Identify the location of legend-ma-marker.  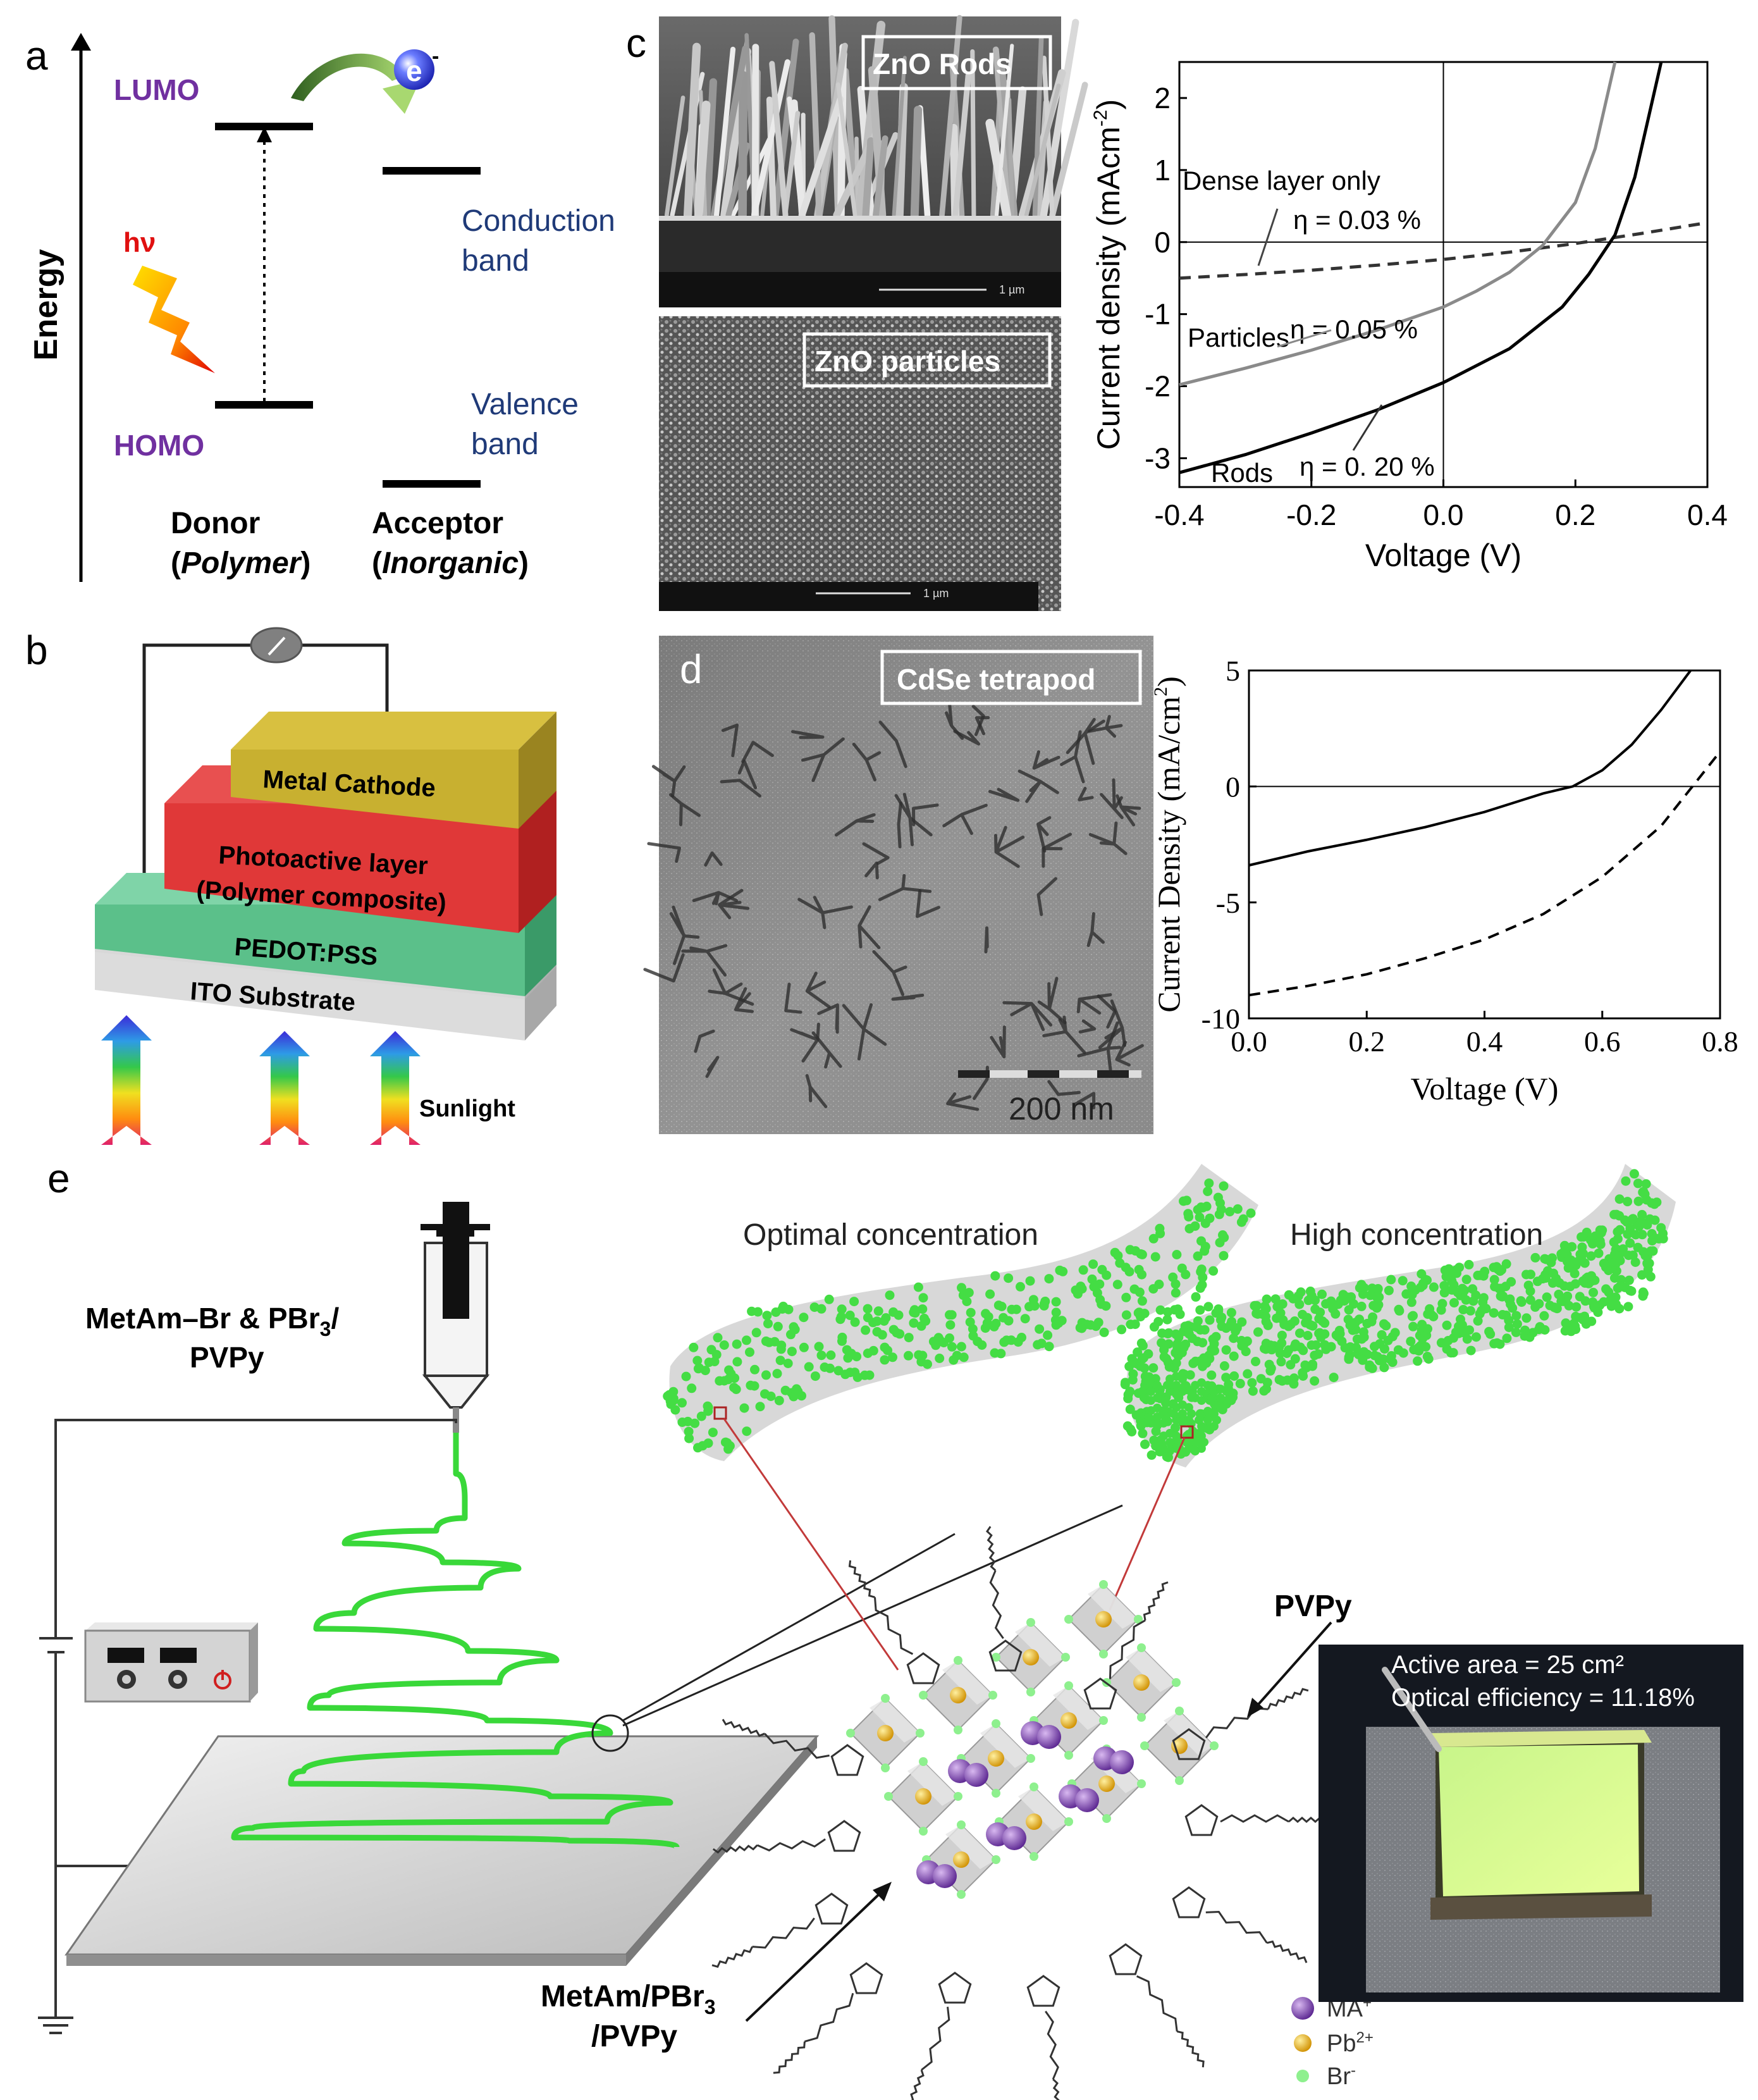
(1302, 2008).